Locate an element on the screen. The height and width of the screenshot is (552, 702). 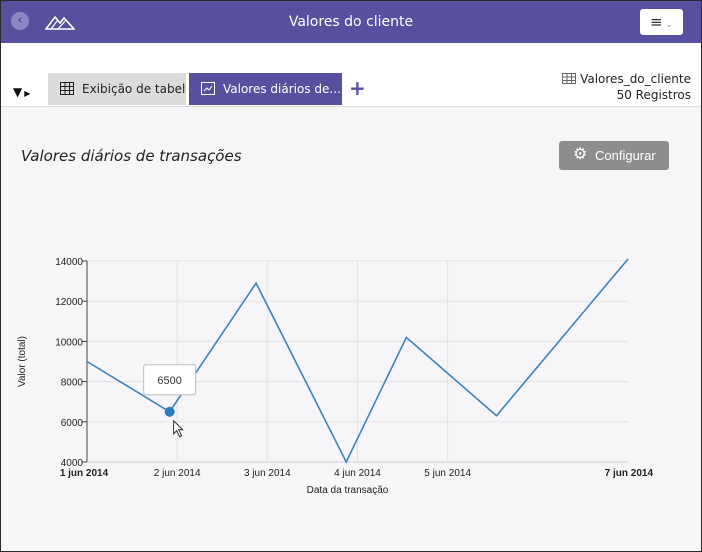
mountain-logo-icon is located at coordinates (60, 22).